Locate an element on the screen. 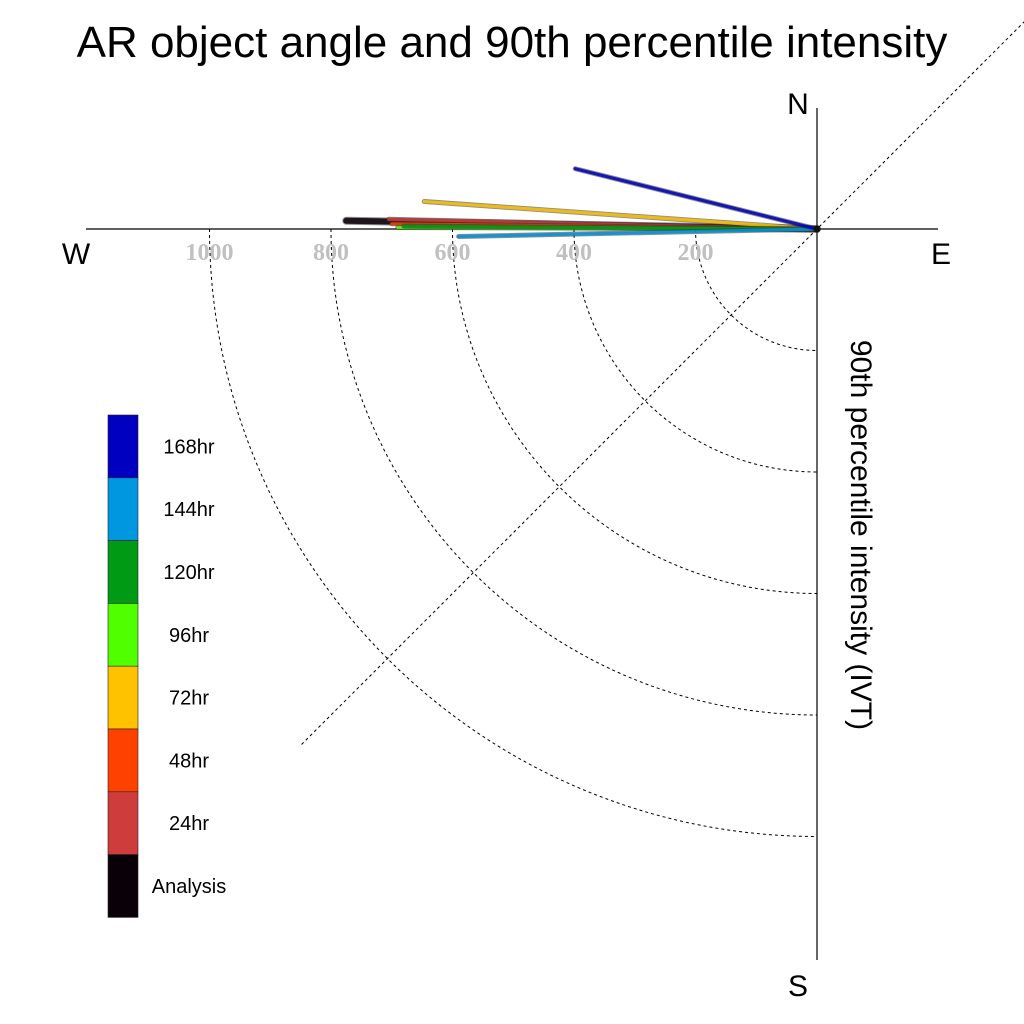  compass-north: N is located at coordinates (798, 104).